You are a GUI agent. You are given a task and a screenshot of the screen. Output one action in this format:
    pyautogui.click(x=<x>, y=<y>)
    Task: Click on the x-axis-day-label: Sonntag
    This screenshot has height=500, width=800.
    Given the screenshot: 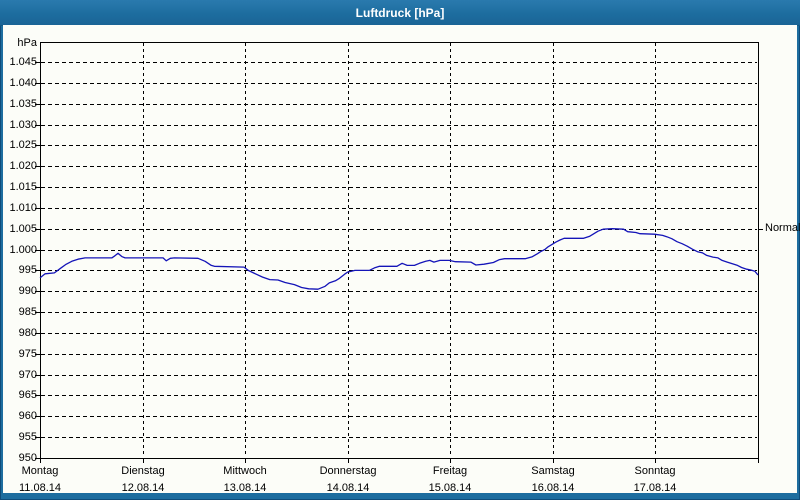 What is the action you would take?
    pyautogui.click(x=655, y=471)
    